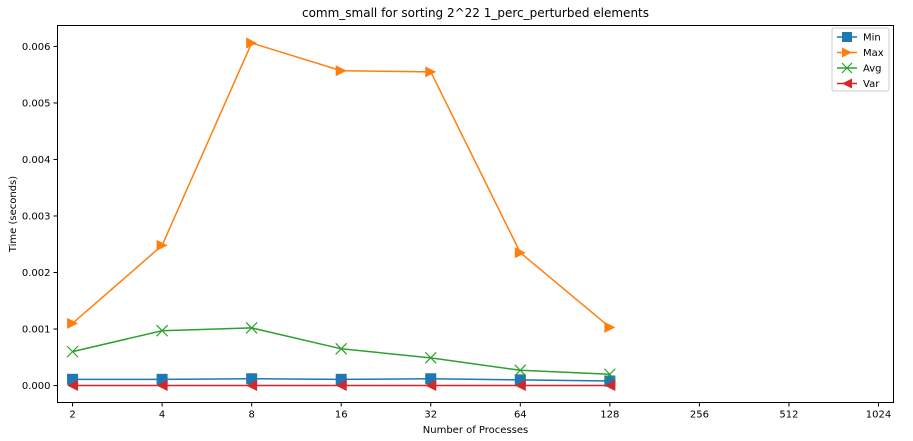 The image size is (913, 441). I want to click on y-tick-label: 0.003, so click(36, 216).